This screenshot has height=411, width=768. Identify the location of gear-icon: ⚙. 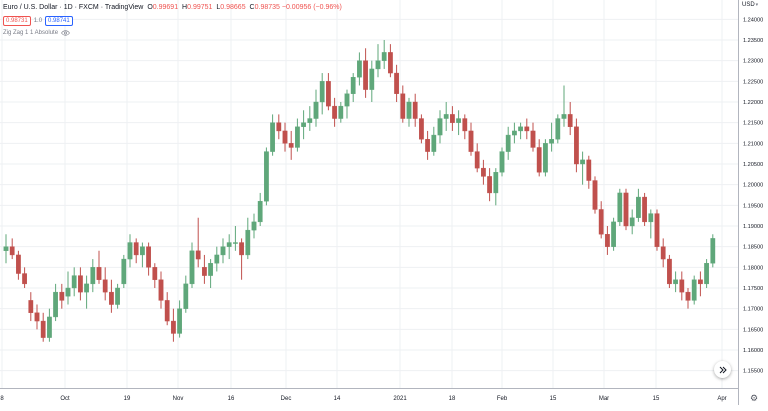
(754, 398).